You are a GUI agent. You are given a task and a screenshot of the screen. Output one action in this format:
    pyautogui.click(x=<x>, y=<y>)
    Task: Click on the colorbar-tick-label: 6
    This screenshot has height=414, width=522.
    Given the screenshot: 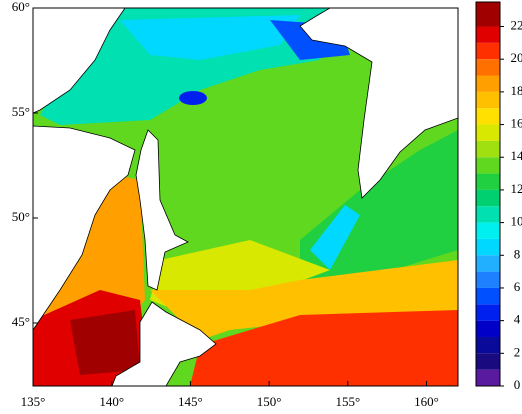 What is the action you would take?
    pyautogui.click(x=517, y=286)
    